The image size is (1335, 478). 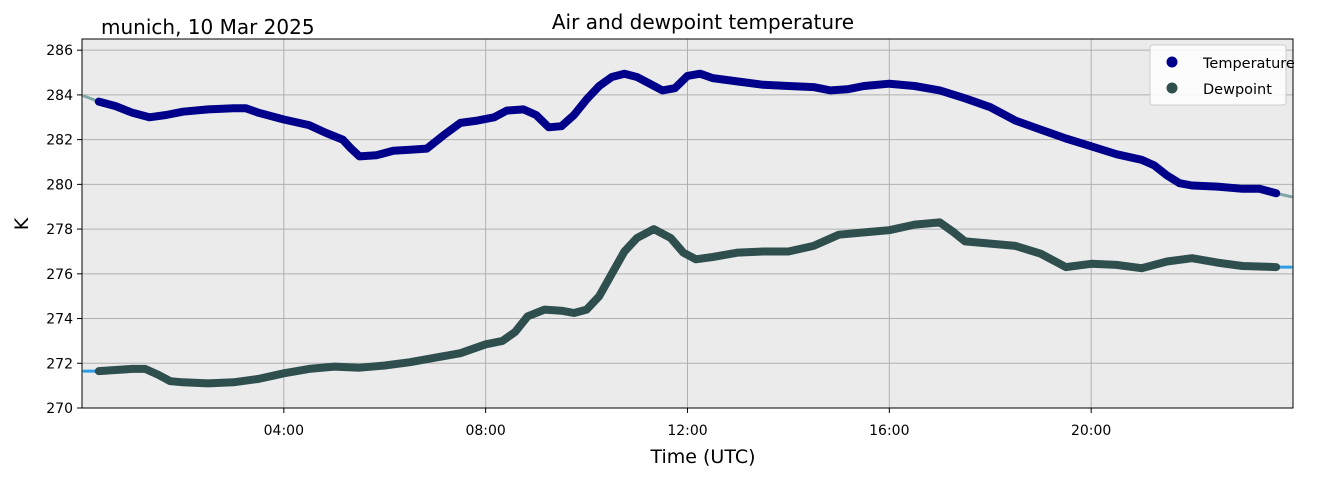 I want to click on x-axis-title: Time (UTC), so click(x=702, y=457).